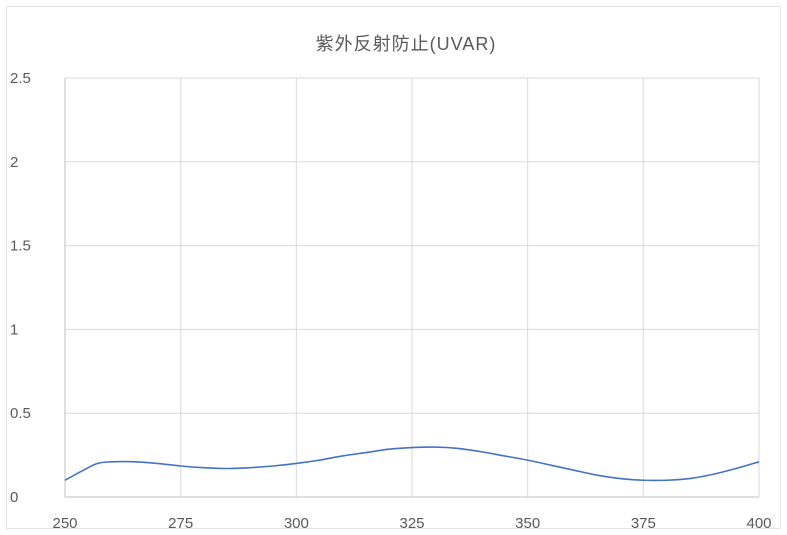 This screenshot has height=535, width=787. I want to click on x-tick-label: 250, so click(64, 523).